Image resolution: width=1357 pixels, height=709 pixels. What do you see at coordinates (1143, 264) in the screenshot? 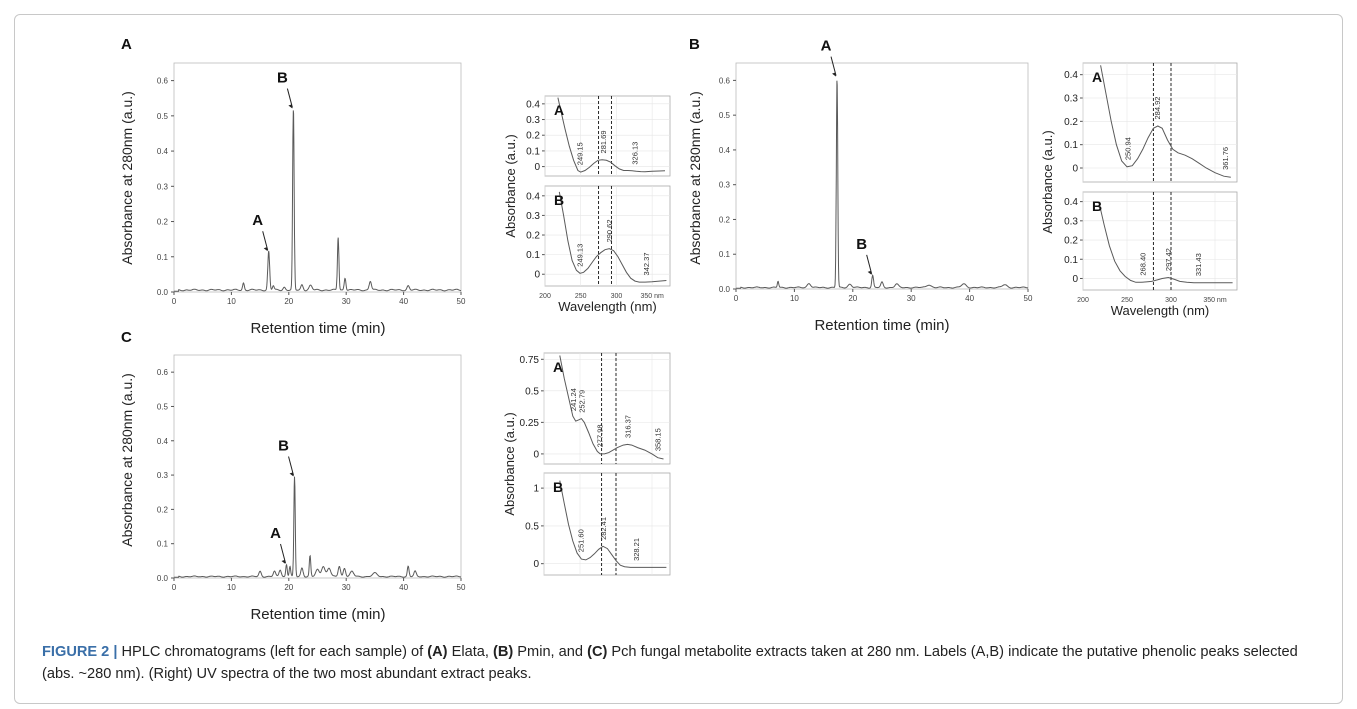
I see `peak-wavelength-label: 268.40` at bounding box center [1143, 264].